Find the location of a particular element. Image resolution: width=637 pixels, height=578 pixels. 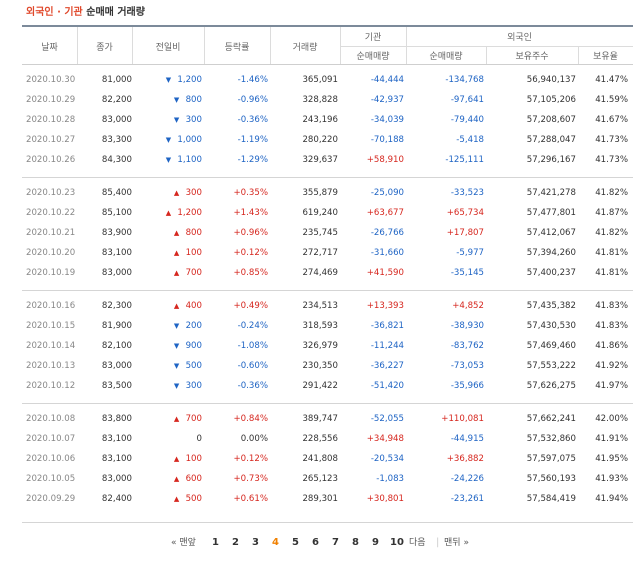

next-link: 다음 is located at coordinates (417, 543).